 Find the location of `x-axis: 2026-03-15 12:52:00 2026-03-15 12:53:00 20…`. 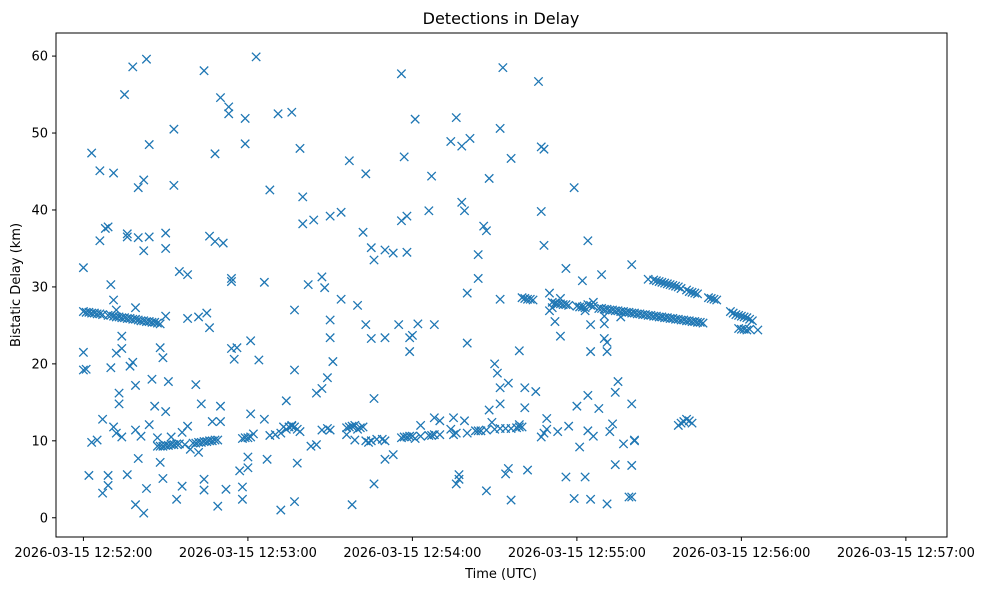

x-axis: 2026-03-15 12:52:00 2026-03-15 12:53:00 20… is located at coordinates (494, 549).